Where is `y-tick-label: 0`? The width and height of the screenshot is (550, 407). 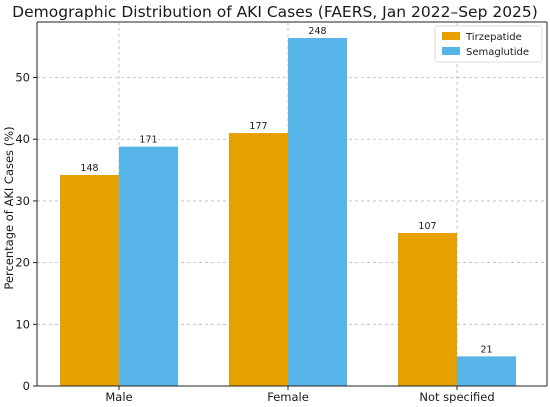
y-tick-label: 0 is located at coordinates (26, 386).